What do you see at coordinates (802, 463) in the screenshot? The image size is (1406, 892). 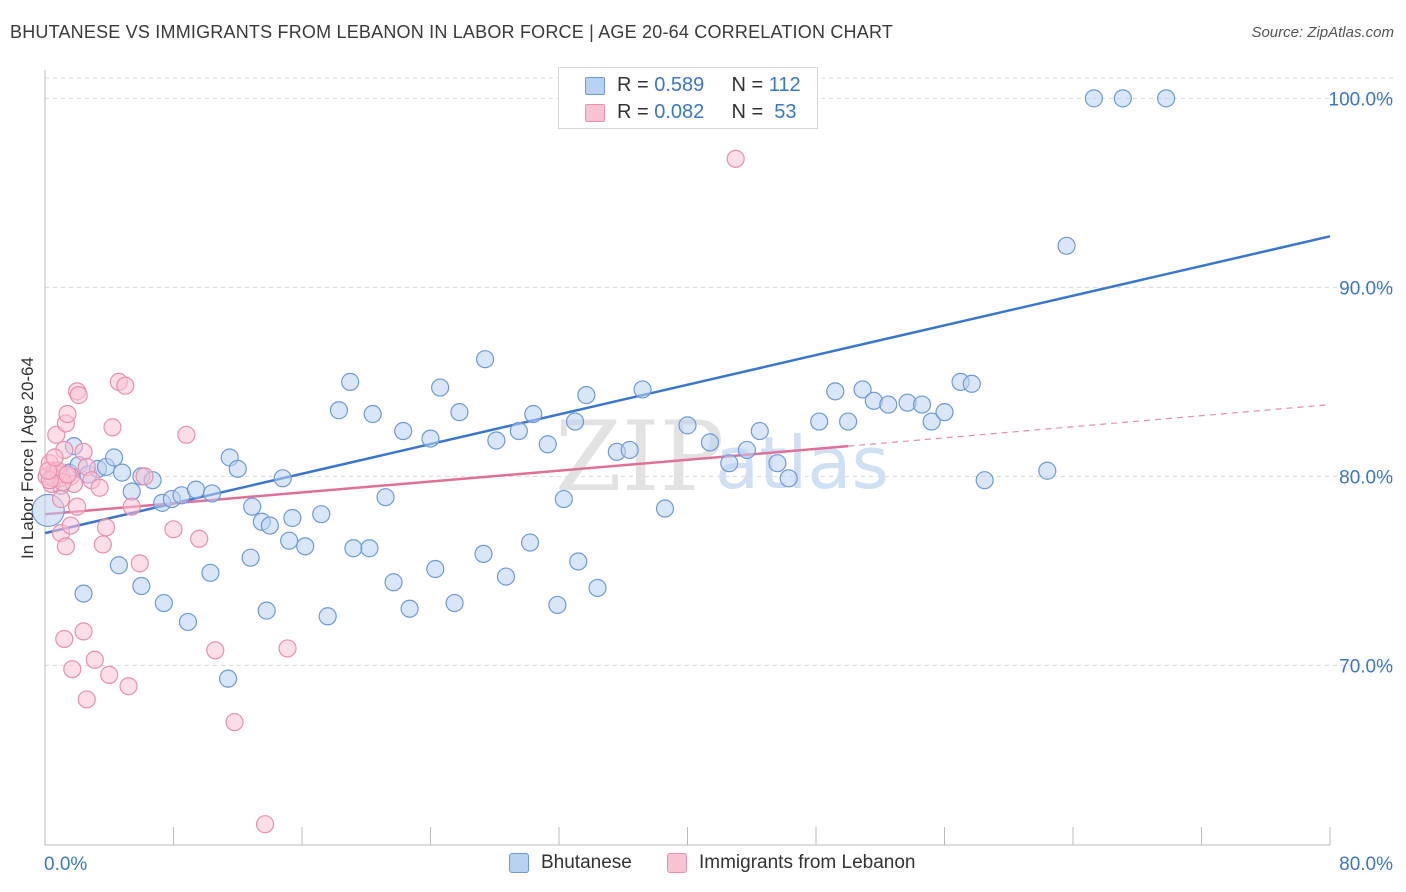 I see `watermark-atlas: atlas` at bounding box center [802, 463].